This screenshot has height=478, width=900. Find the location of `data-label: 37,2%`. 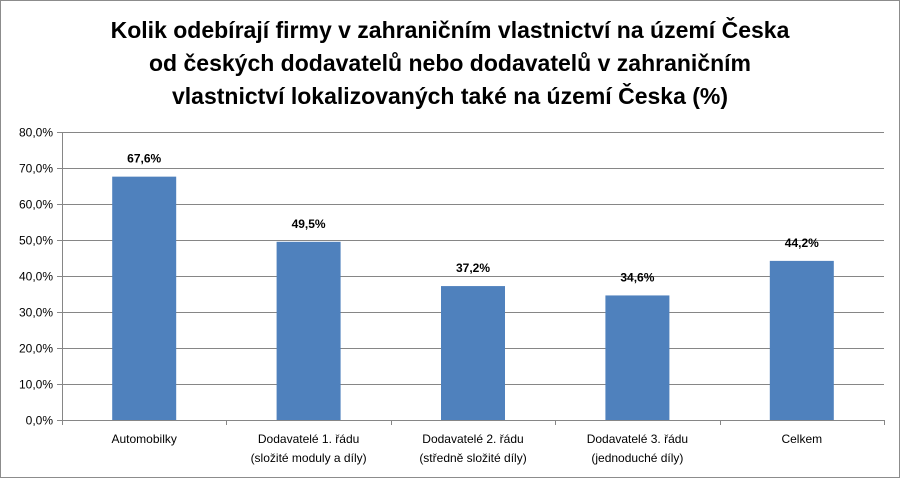

data-label: 37,2% is located at coordinates (473, 268).